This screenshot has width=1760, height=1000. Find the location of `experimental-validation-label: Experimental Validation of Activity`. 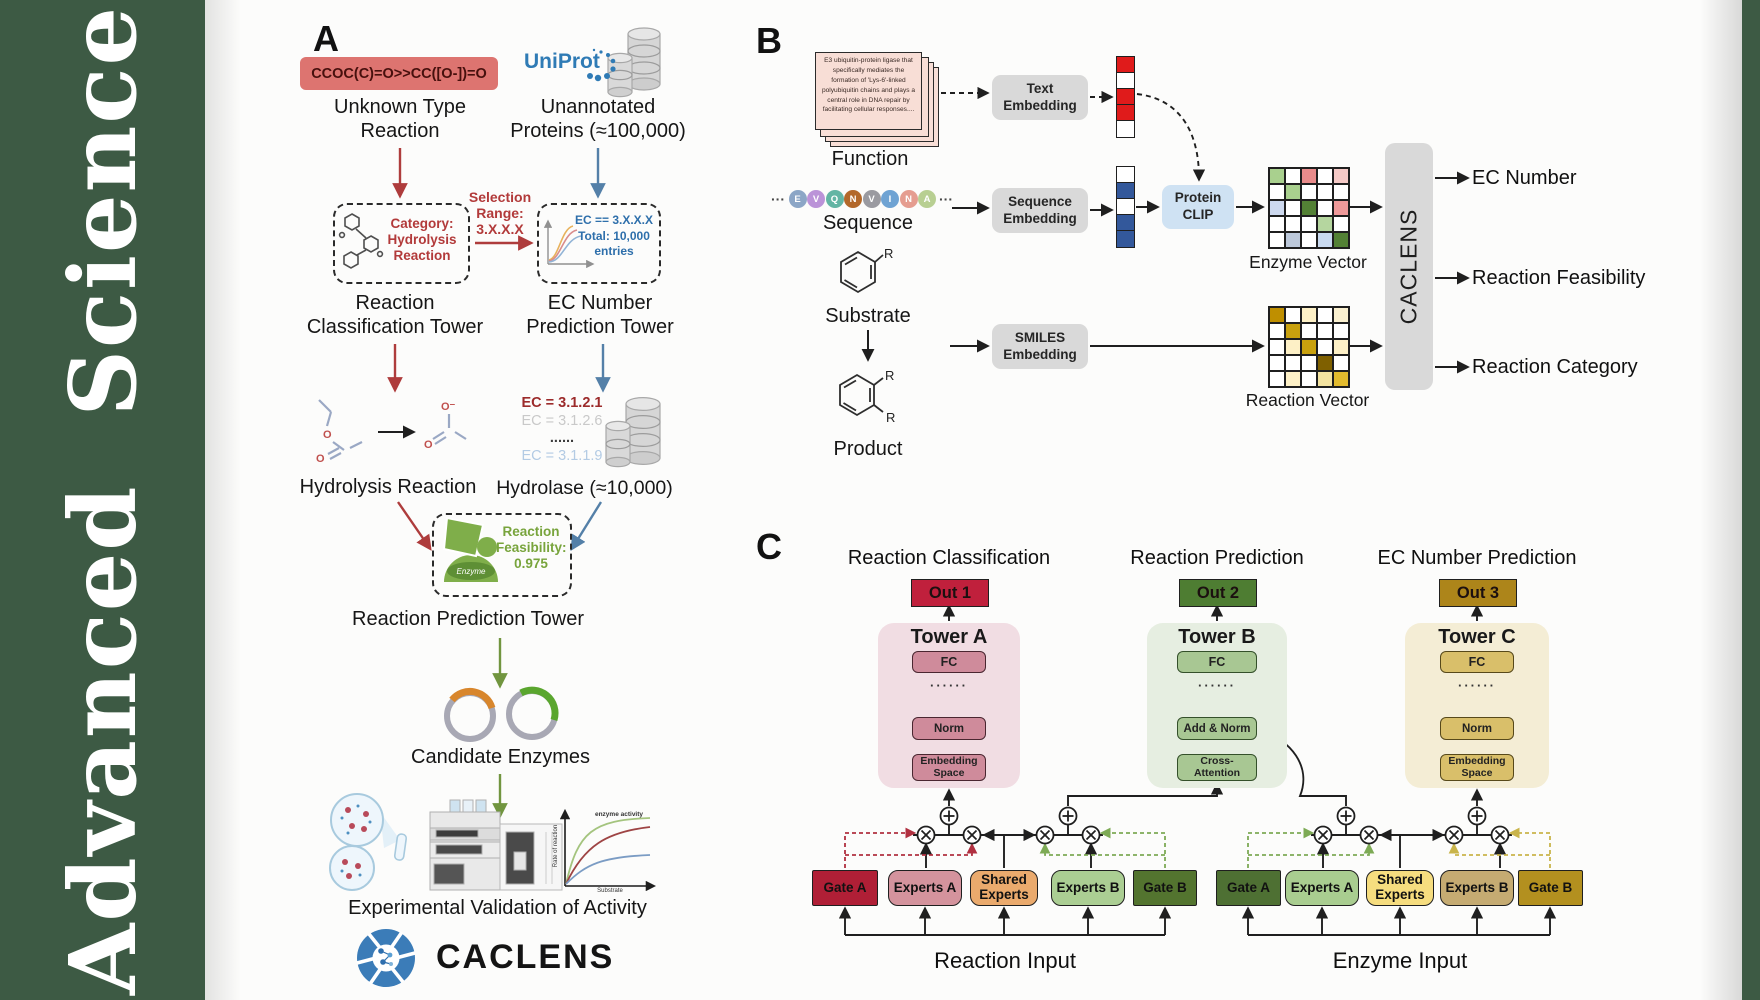

experimental-validation-label: Experimental Validation of Activity is located at coordinates (497, 908).